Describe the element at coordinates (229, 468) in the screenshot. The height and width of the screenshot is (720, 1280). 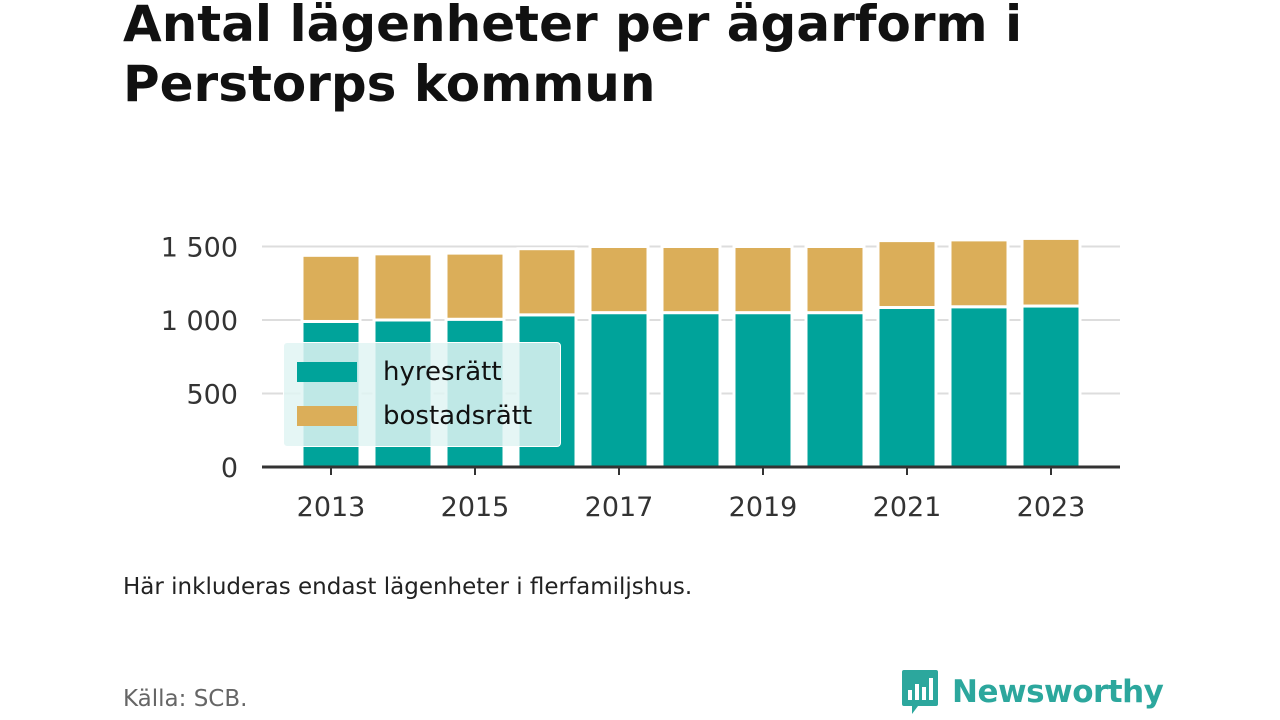
I see `y-tick-label: 0` at that location.